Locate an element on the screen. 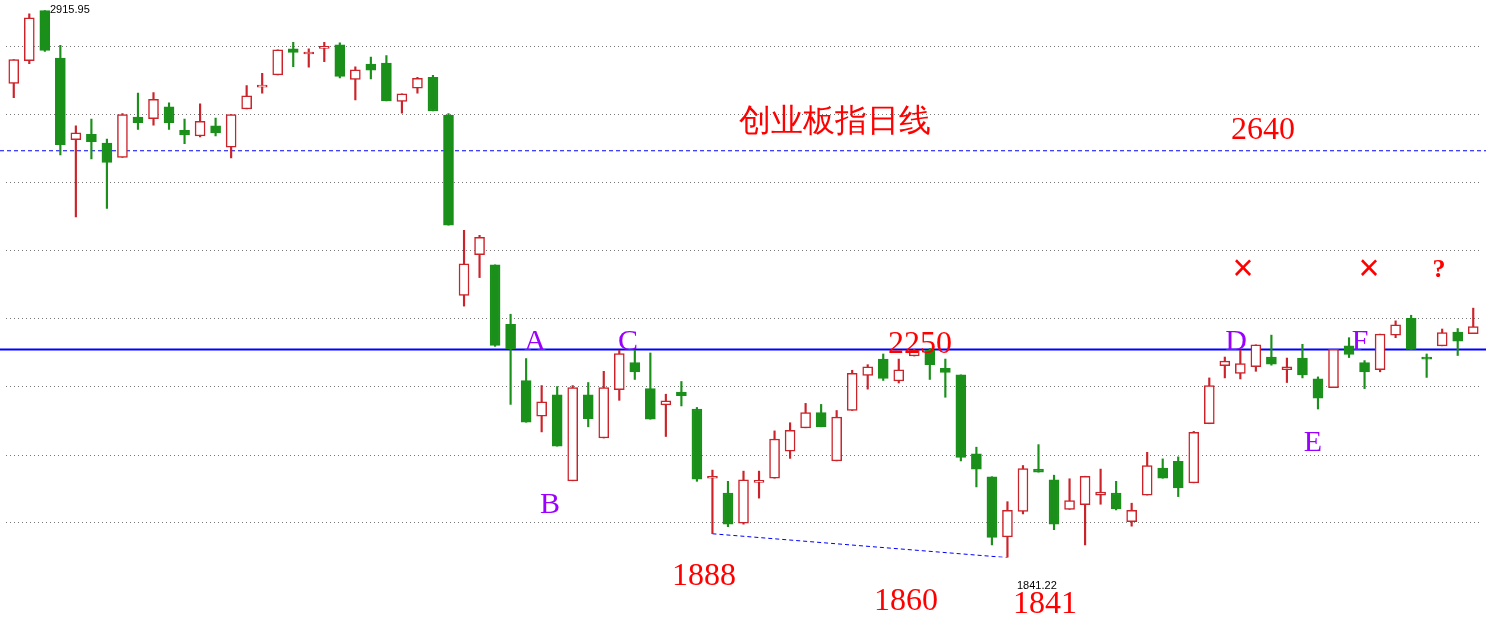 The height and width of the screenshot is (620, 1486). annotation: ? is located at coordinates (1439, 268).